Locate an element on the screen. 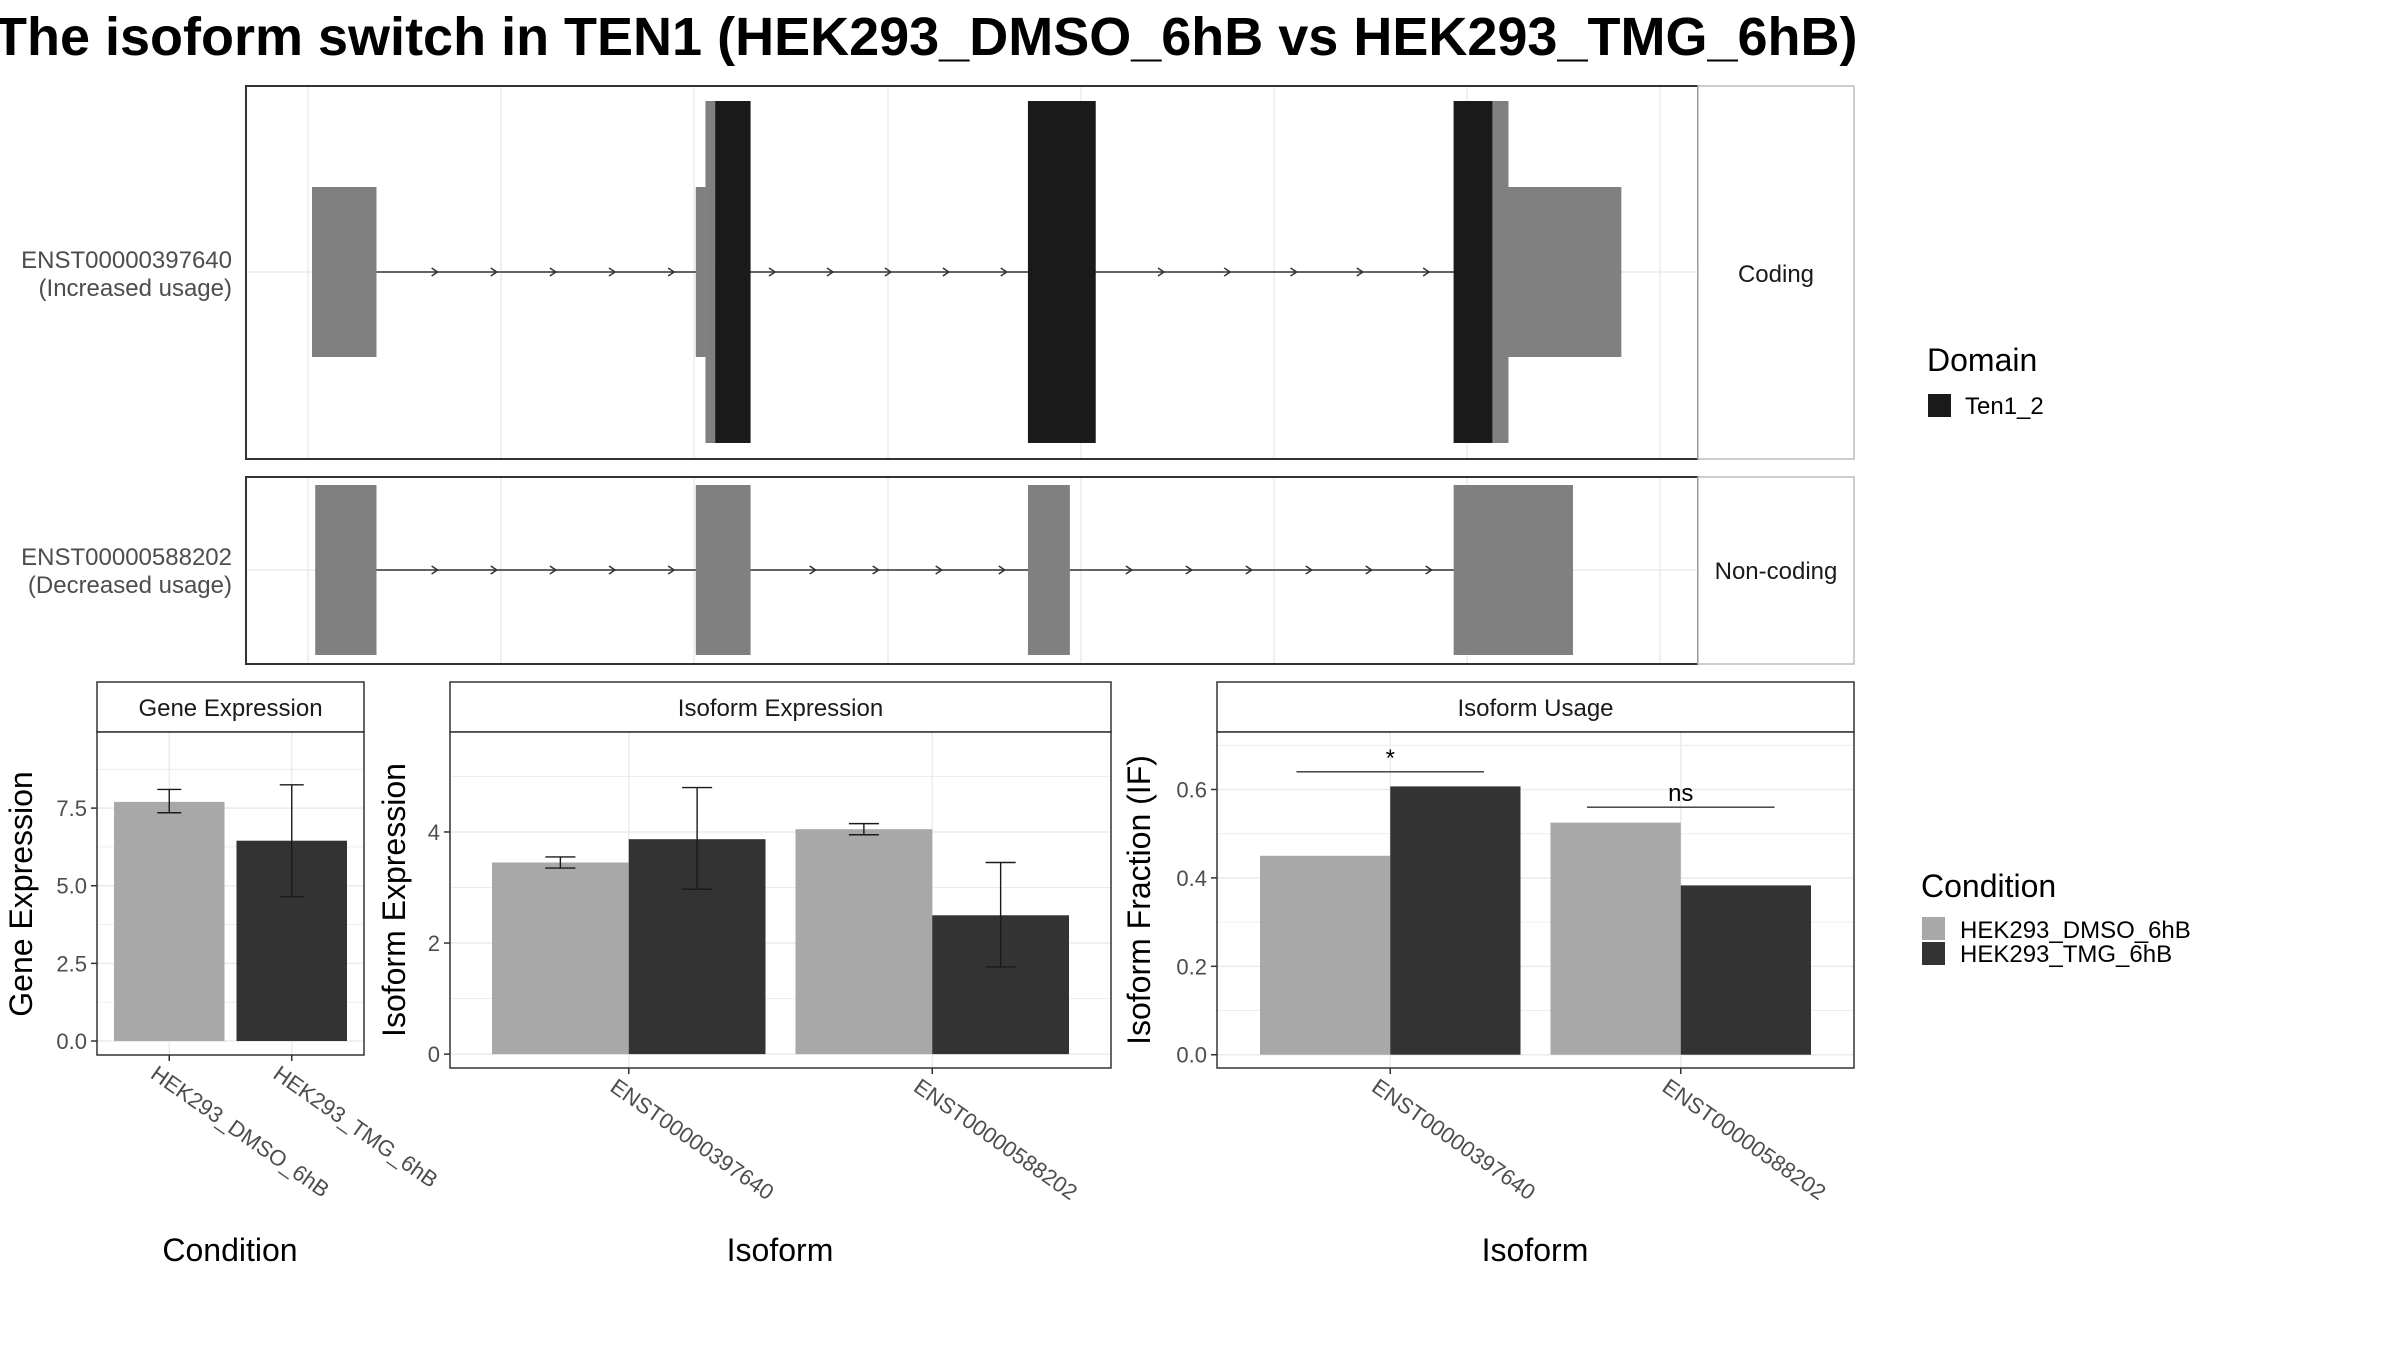  domain-legend-title: Domain is located at coordinates (1982, 360).